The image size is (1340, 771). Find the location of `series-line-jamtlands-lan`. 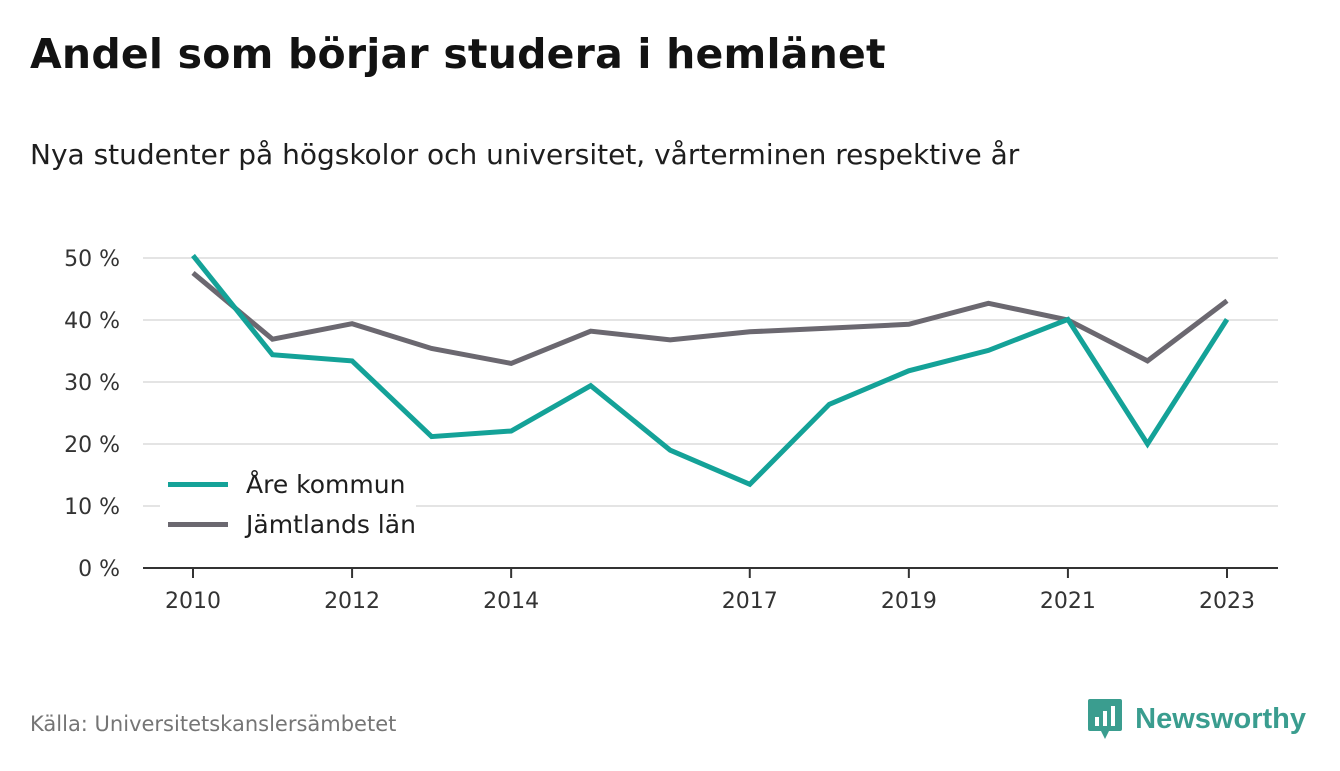

series-line-jamtlands-lan is located at coordinates (710, 318).